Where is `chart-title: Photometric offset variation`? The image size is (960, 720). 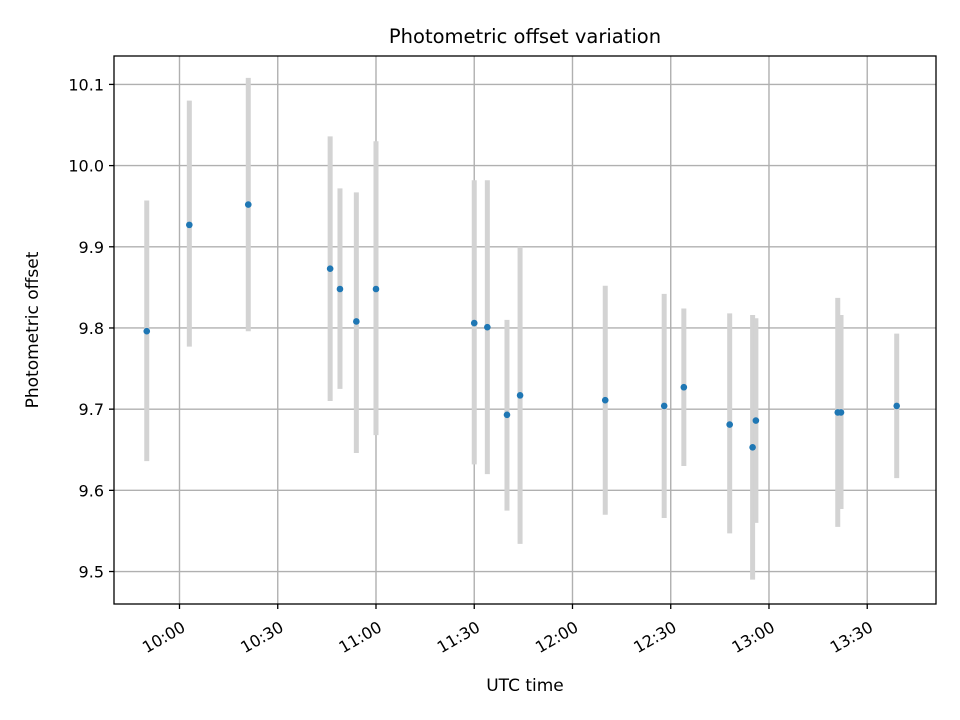 chart-title: Photometric offset variation is located at coordinates (525, 36).